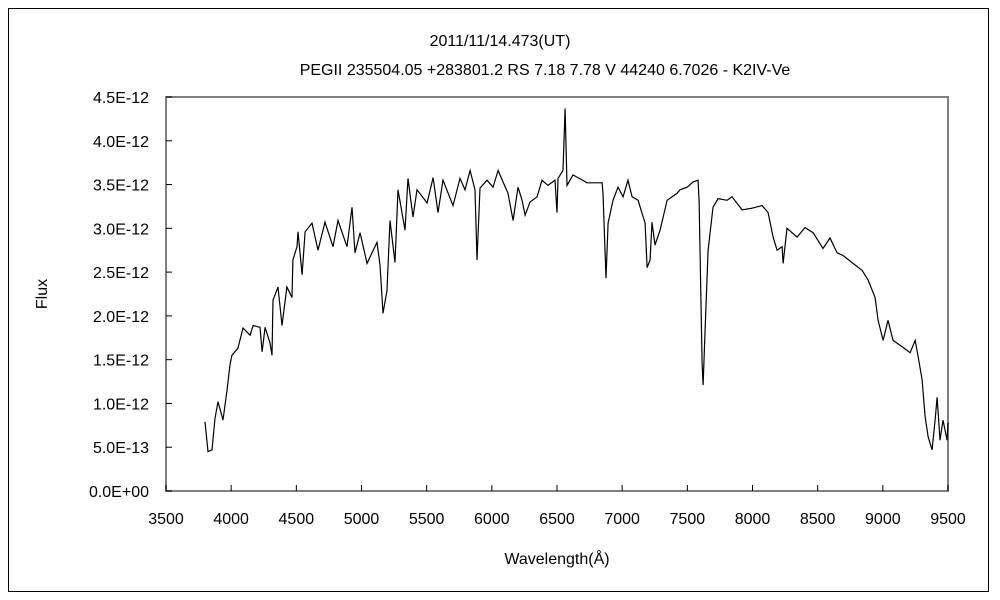 The height and width of the screenshot is (600, 1000). What do you see at coordinates (121, 361) in the screenshot?
I see `y-tick-label: 1.5E-12` at bounding box center [121, 361].